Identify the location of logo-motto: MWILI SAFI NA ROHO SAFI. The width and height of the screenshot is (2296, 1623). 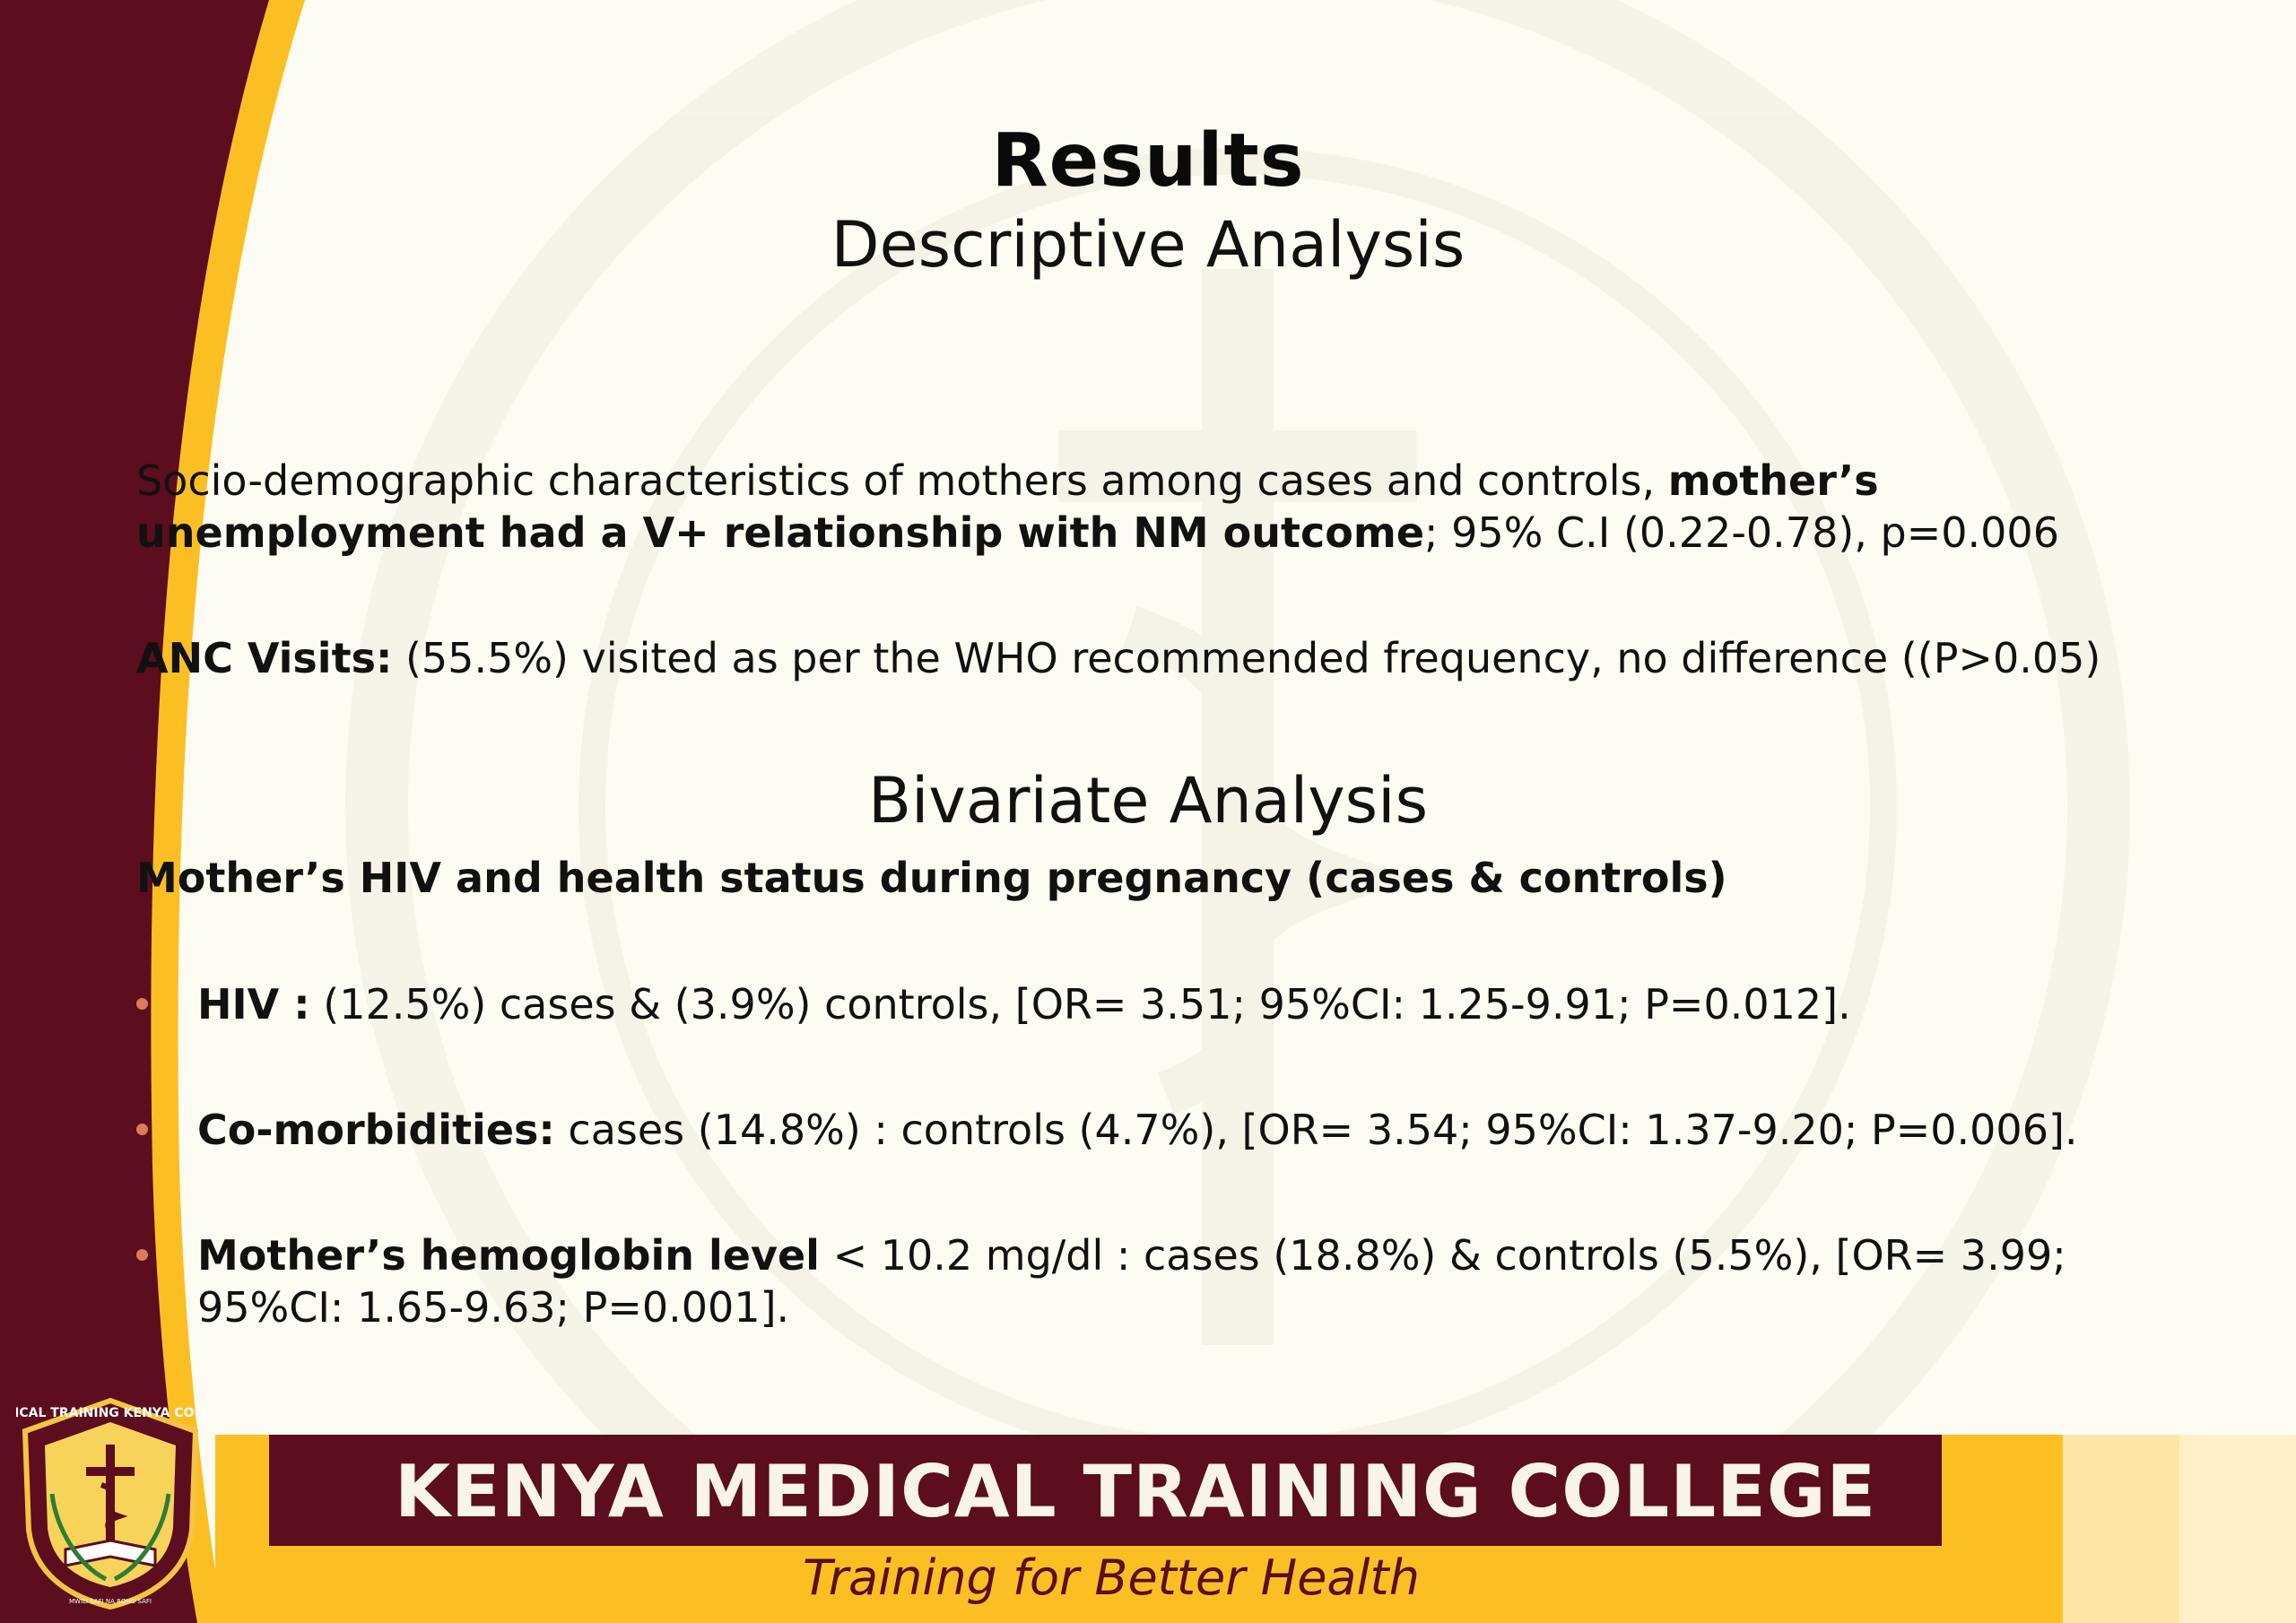
(110, 1601).